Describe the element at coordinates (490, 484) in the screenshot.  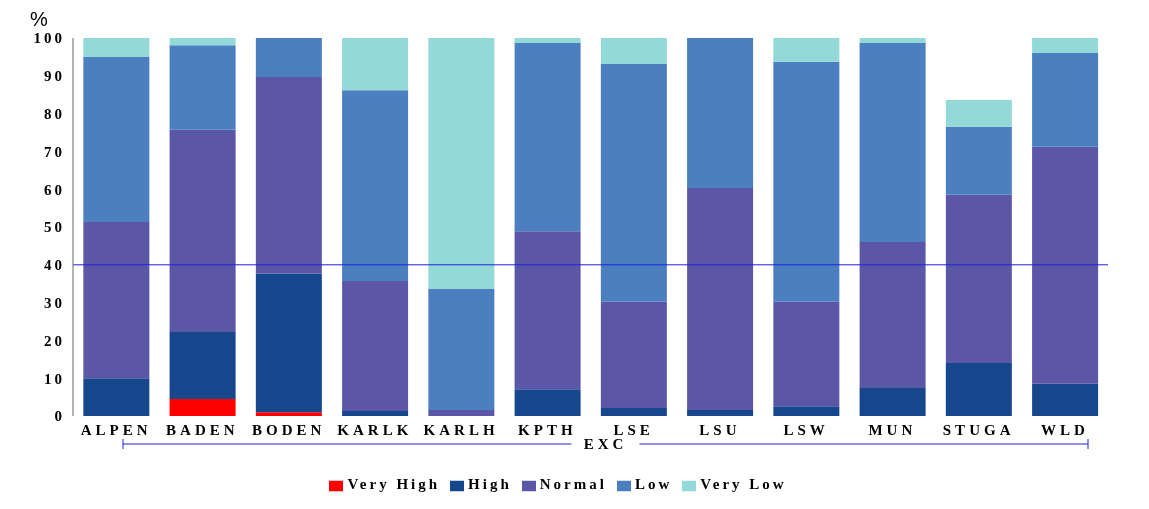
I see `legend-label: High` at that location.